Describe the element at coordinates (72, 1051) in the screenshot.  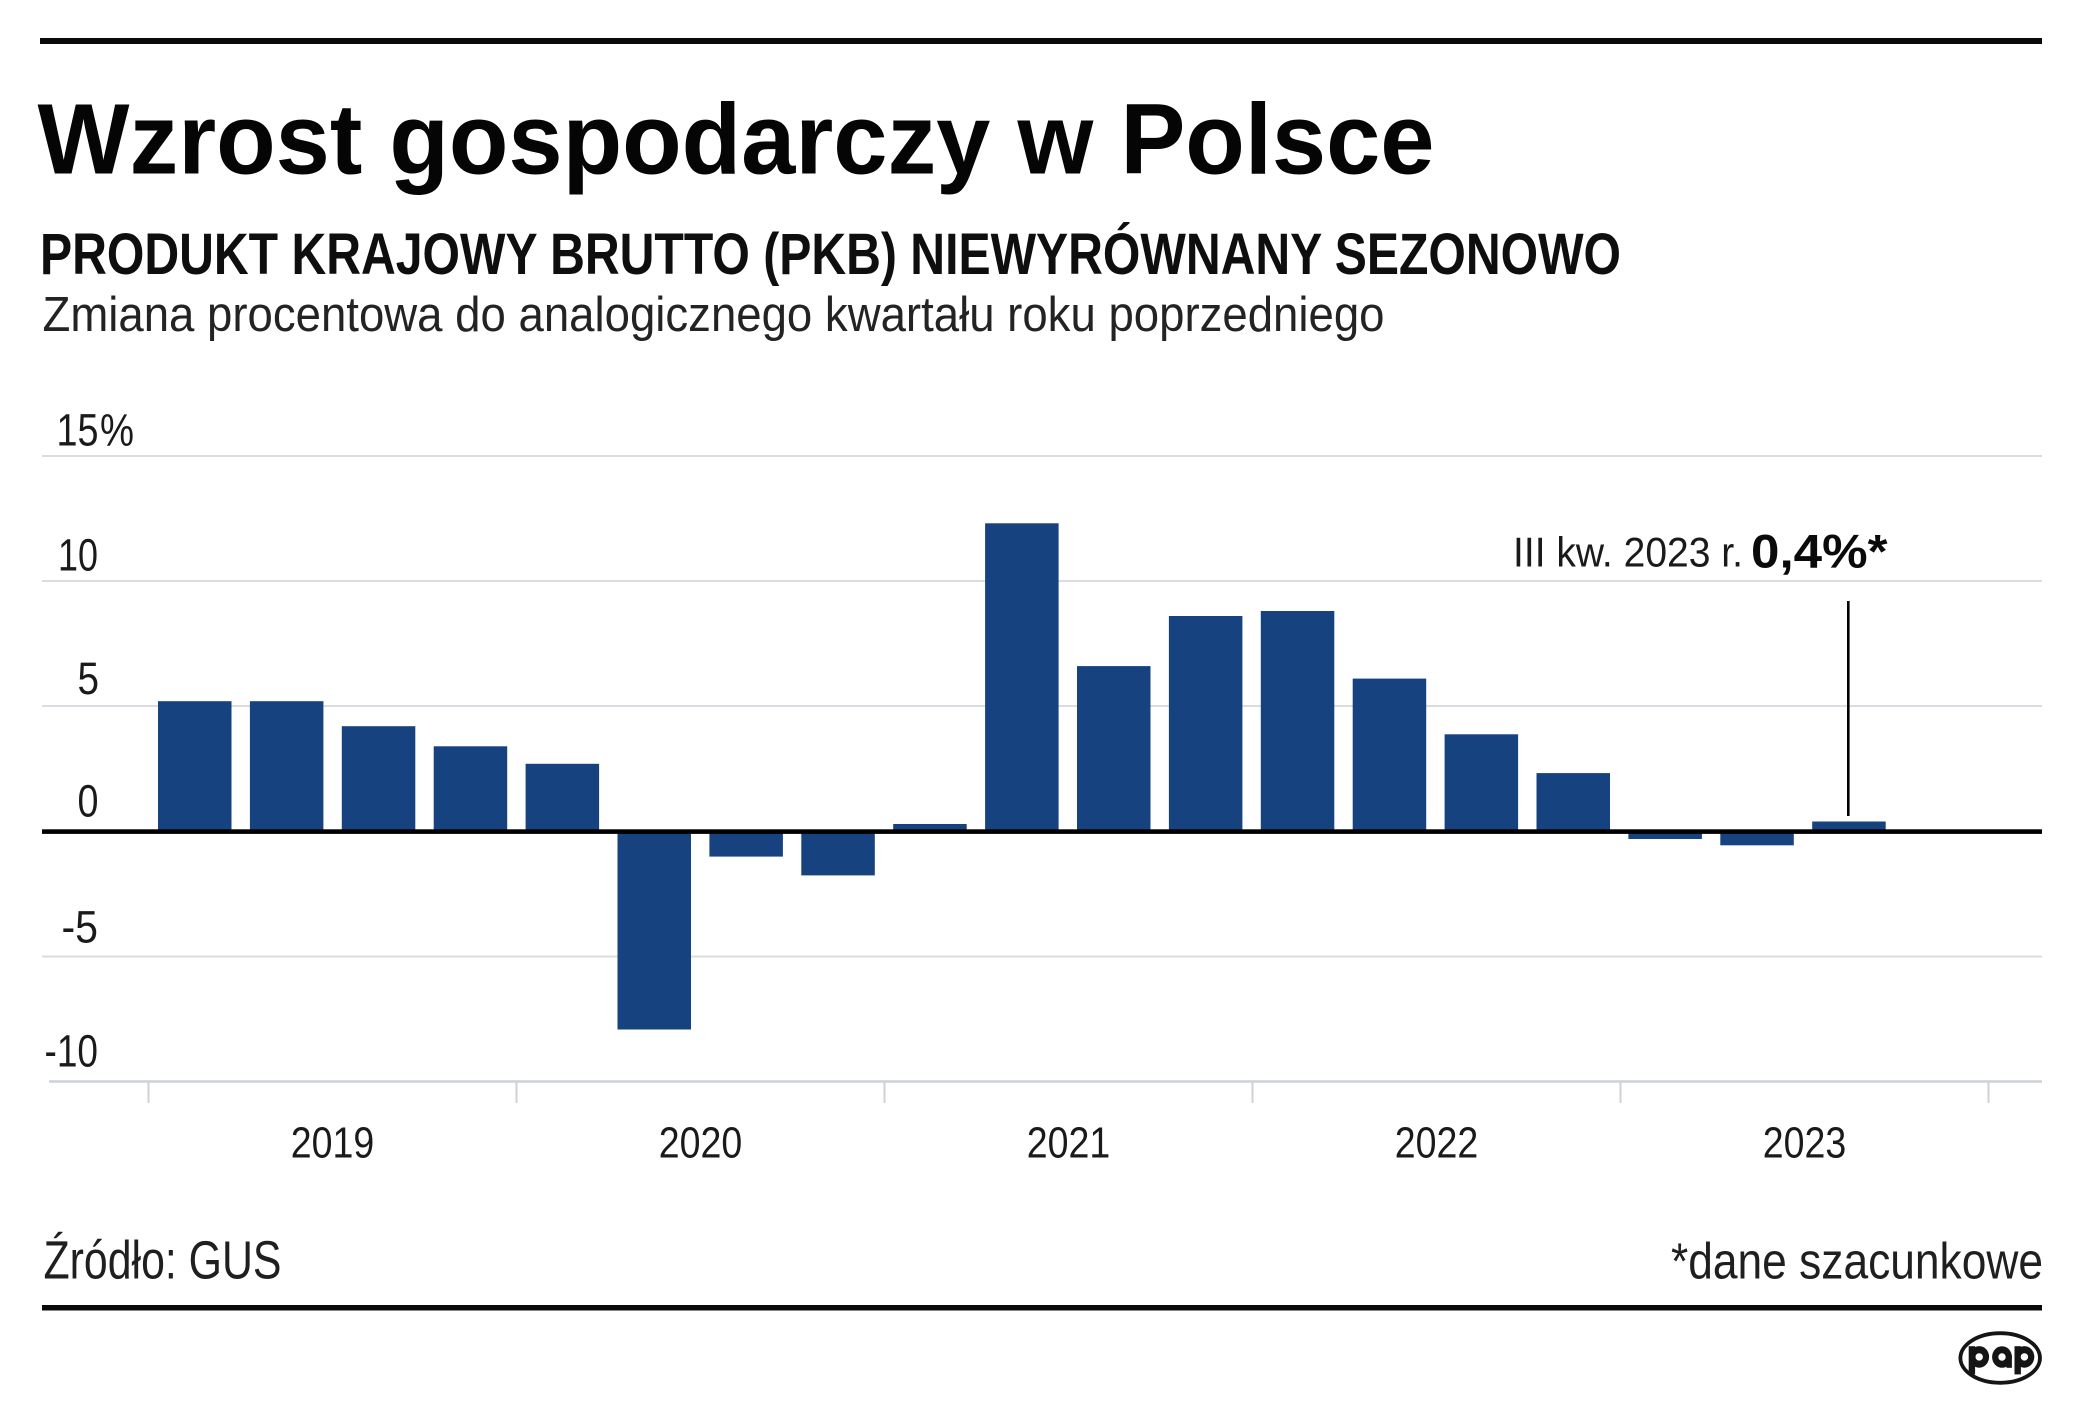
I see `svg-text: -10` at that location.